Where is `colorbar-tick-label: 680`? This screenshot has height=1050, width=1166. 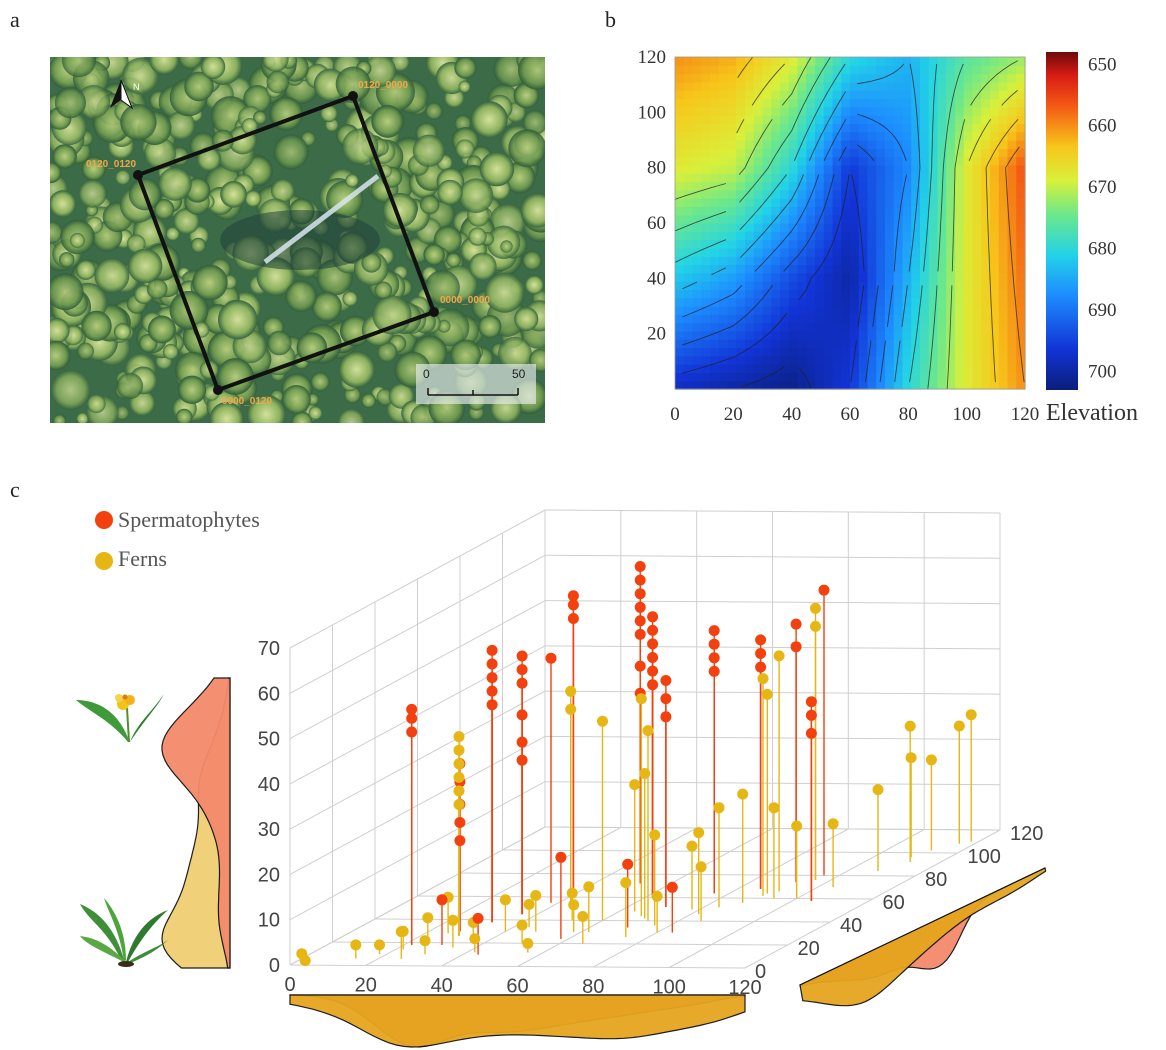 colorbar-tick-label: 680 is located at coordinates (1102, 249).